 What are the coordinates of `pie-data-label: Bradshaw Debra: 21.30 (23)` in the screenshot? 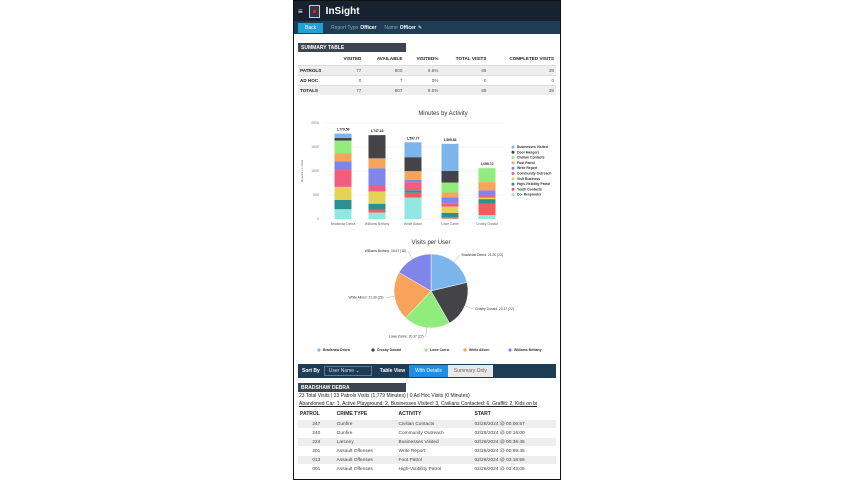 It's located at (482, 255).